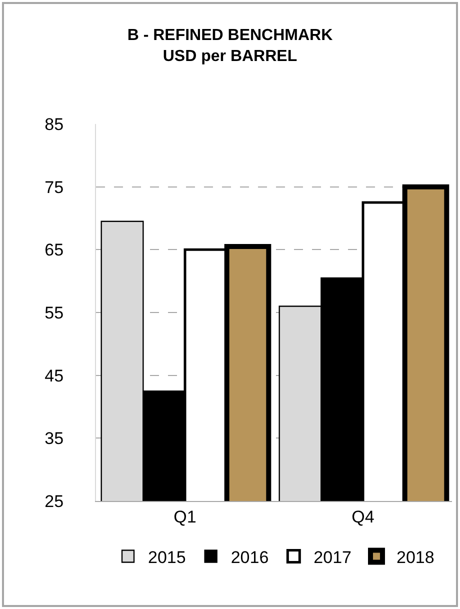  Describe the element at coordinates (54, 376) in the screenshot. I see `y-tick-label: 45` at that location.